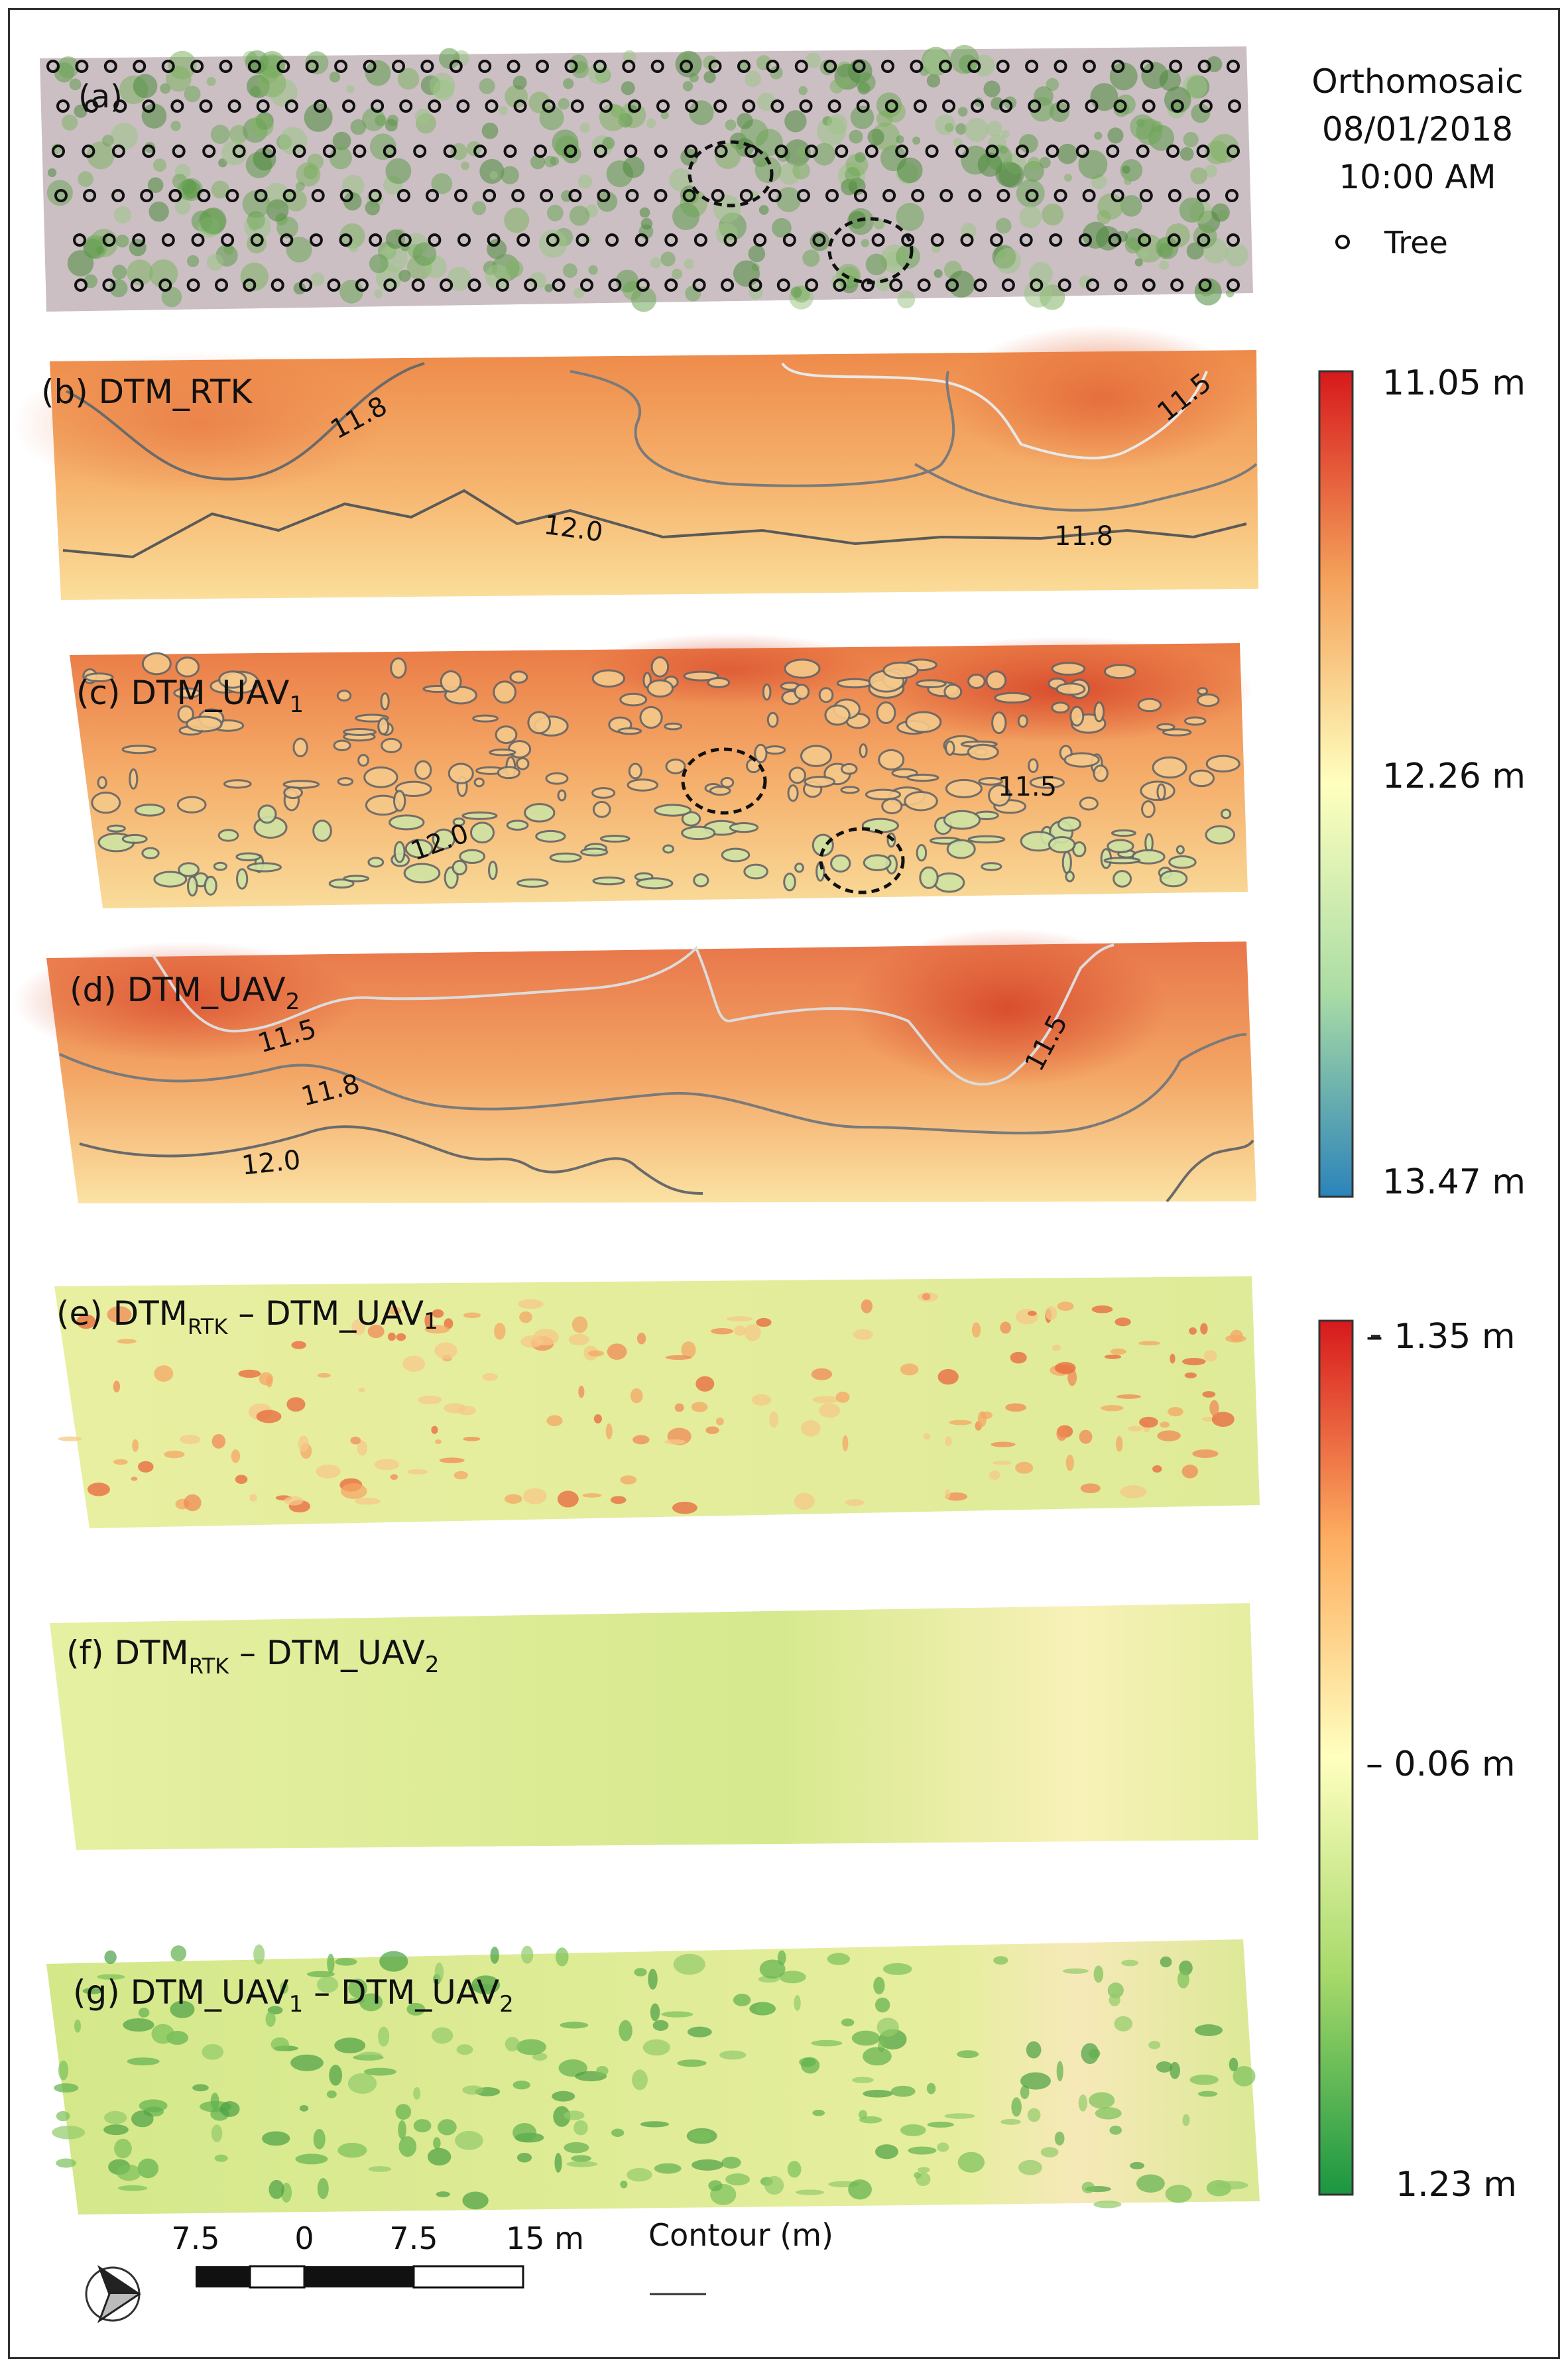  Describe the element at coordinates (1008, 1007) in the screenshot. I see `raster-highlight` at that location.